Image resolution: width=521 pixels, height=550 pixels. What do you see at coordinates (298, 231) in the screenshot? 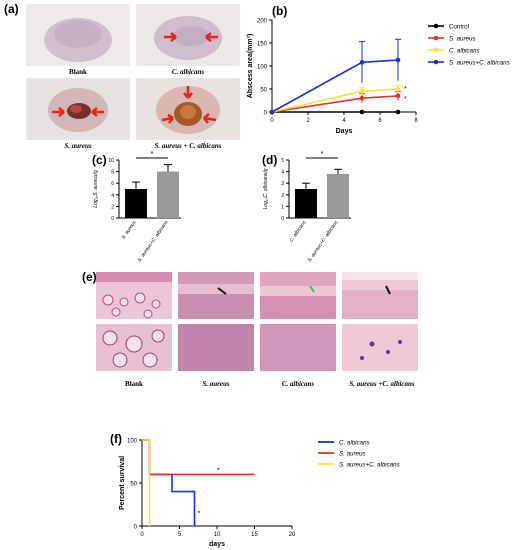
I see `x-tick-label: C. albicans` at bounding box center [298, 231].